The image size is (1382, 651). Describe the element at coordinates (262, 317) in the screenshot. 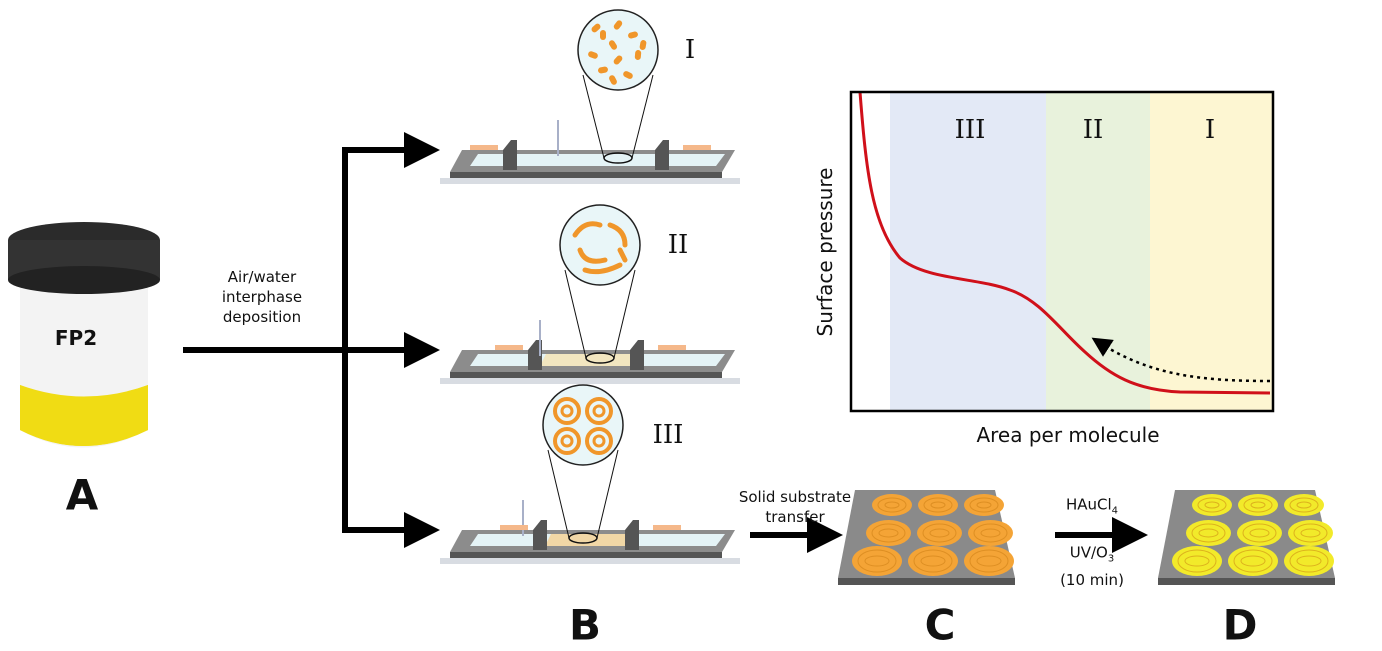

I see `deposition-line3: deposition` at that location.